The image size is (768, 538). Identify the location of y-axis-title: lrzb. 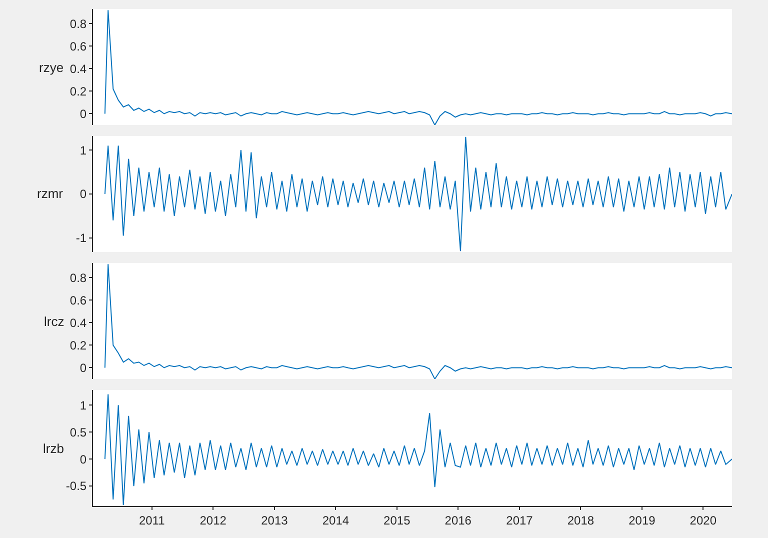
(53, 448).